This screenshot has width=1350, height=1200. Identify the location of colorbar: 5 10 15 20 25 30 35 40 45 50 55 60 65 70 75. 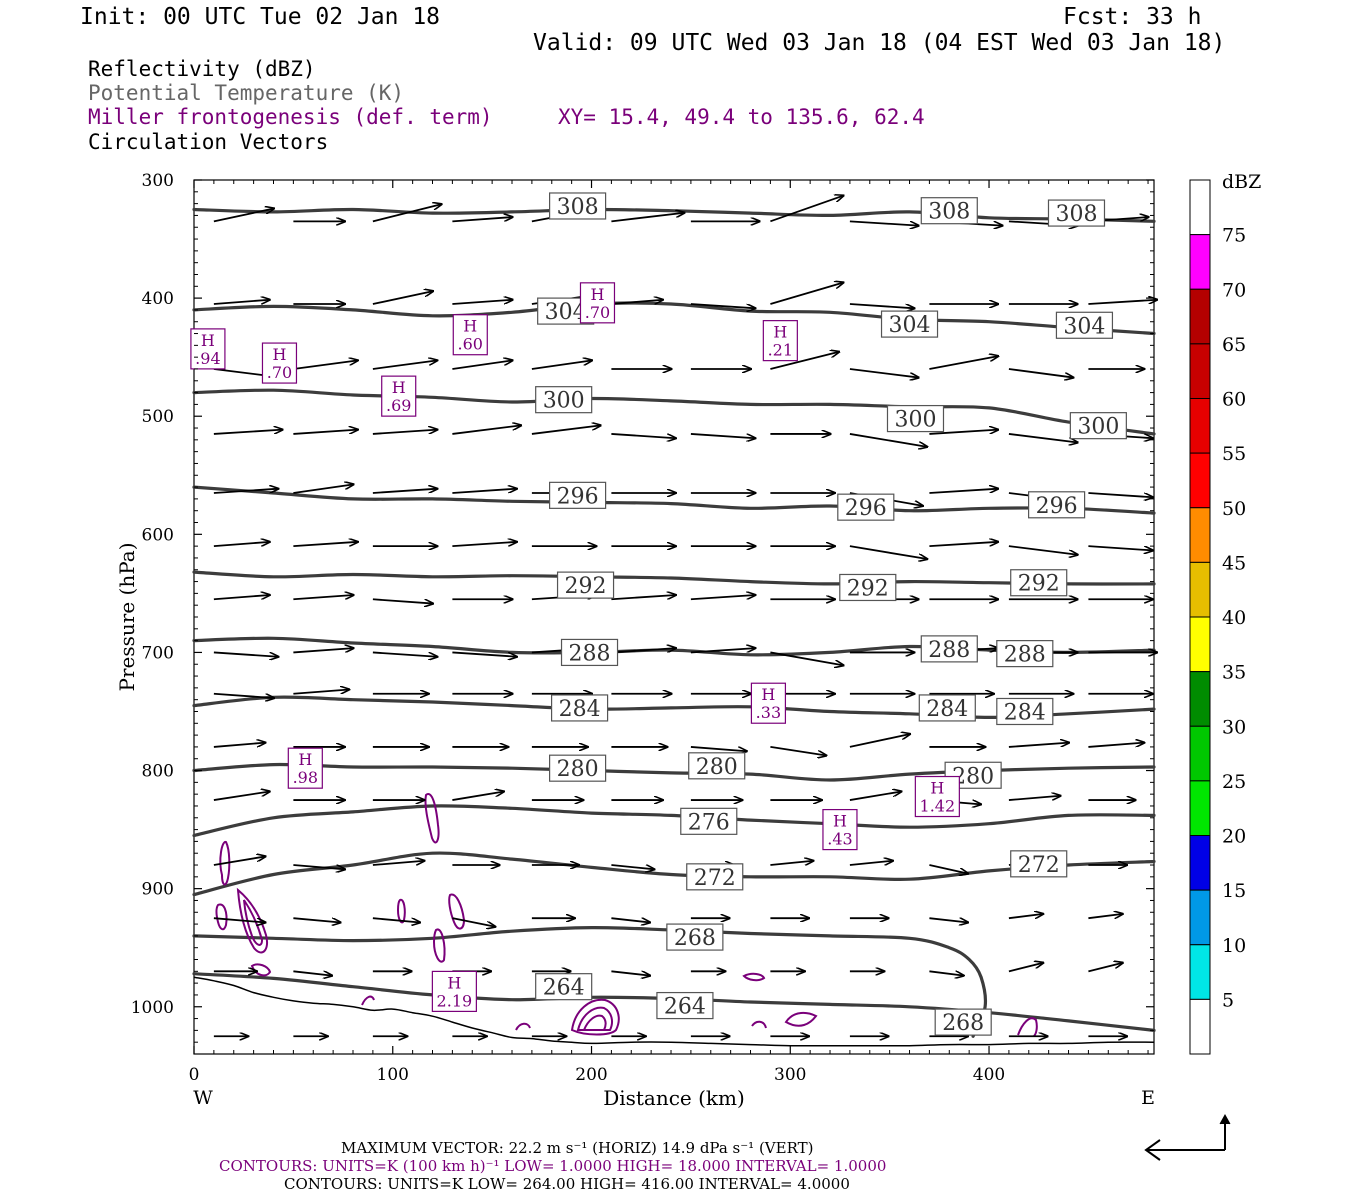
(1217, 617).